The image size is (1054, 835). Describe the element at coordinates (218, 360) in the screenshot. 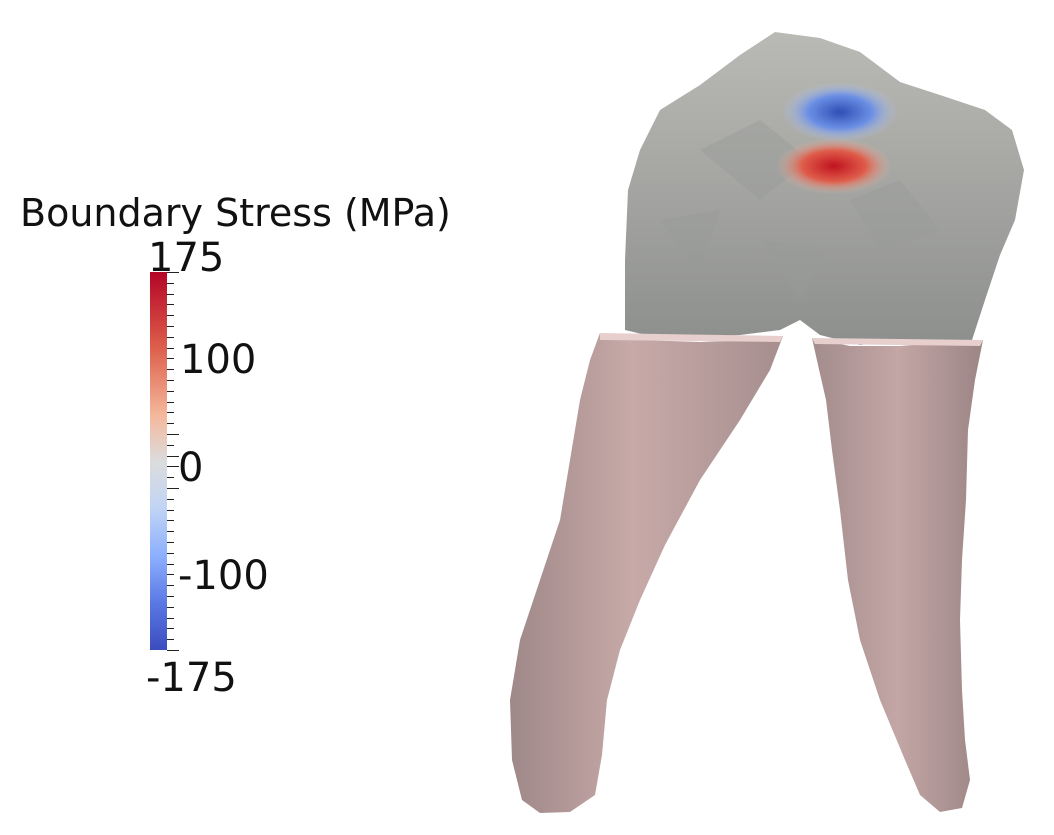

I see `legend-label-100: 100` at that location.